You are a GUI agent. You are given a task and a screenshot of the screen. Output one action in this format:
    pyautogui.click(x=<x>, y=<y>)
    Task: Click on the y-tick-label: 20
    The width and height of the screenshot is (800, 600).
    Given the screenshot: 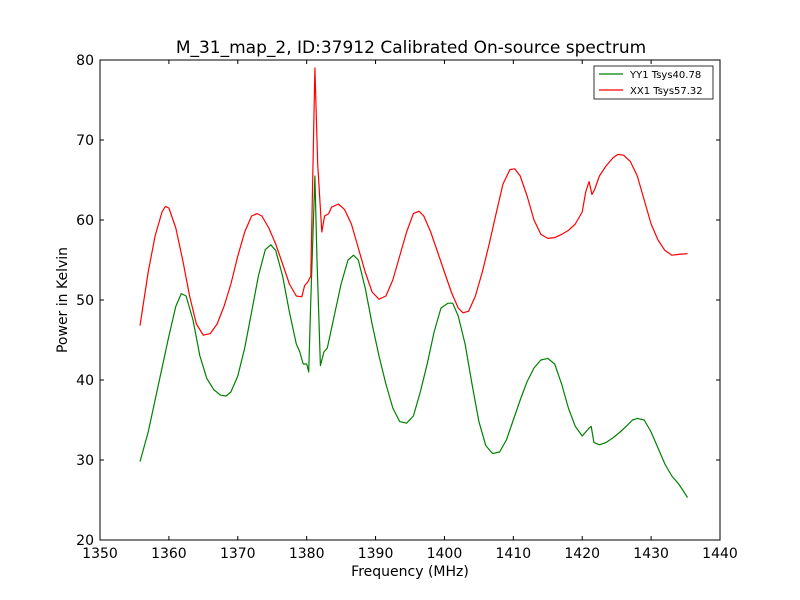 What is the action you would take?
    pyautogui.click(x=85, y=541)
    